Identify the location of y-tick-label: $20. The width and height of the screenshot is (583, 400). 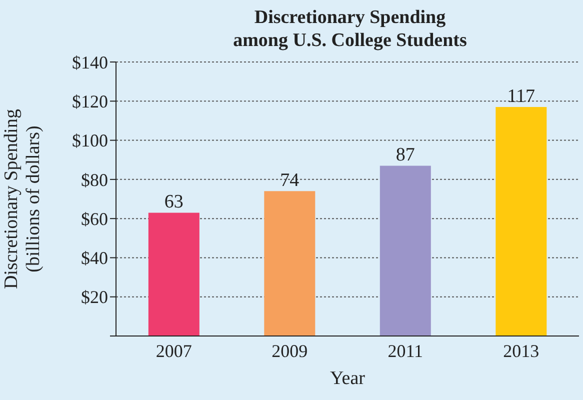
(94, 297).